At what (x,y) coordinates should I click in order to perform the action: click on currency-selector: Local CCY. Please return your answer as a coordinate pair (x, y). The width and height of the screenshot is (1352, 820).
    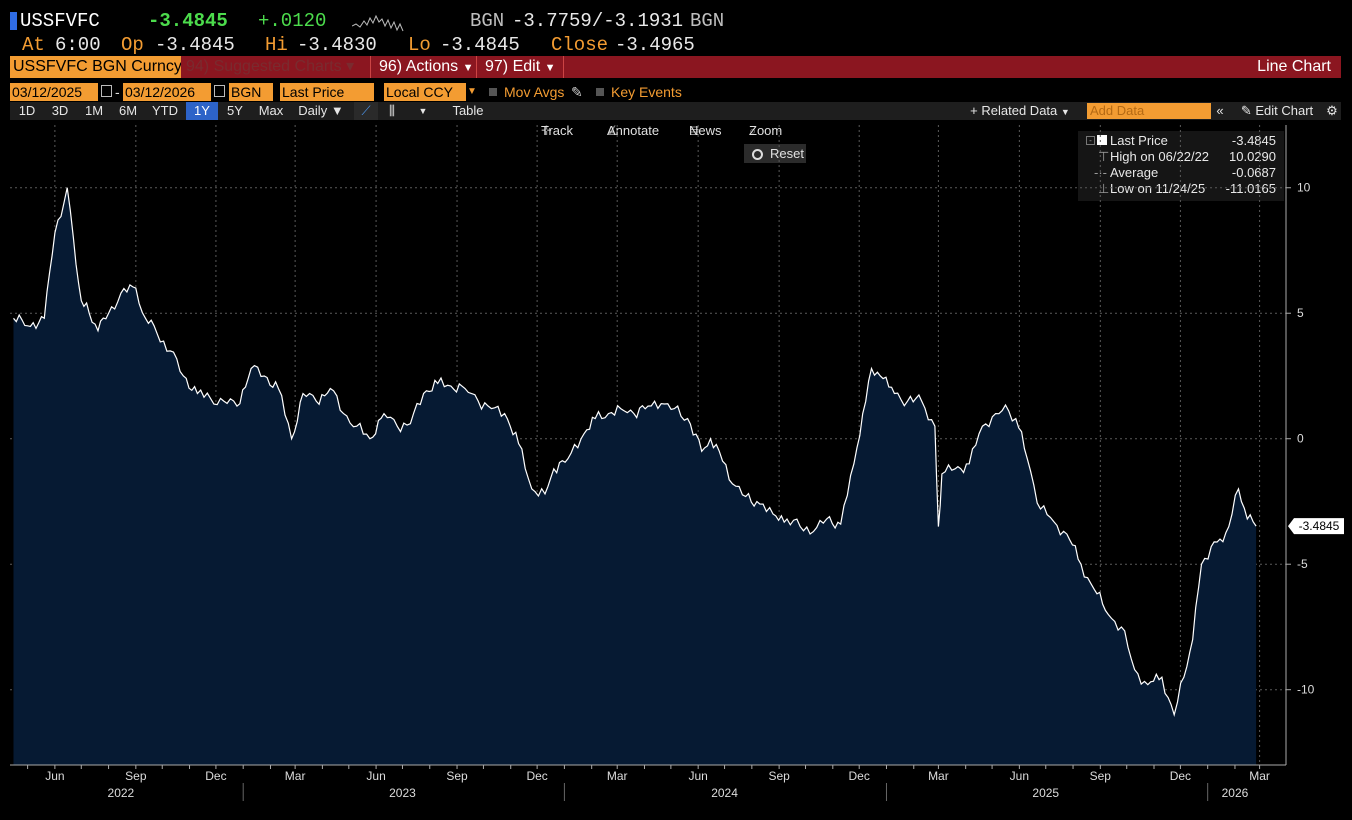
    Looking at the image, I should click on (425, 92).